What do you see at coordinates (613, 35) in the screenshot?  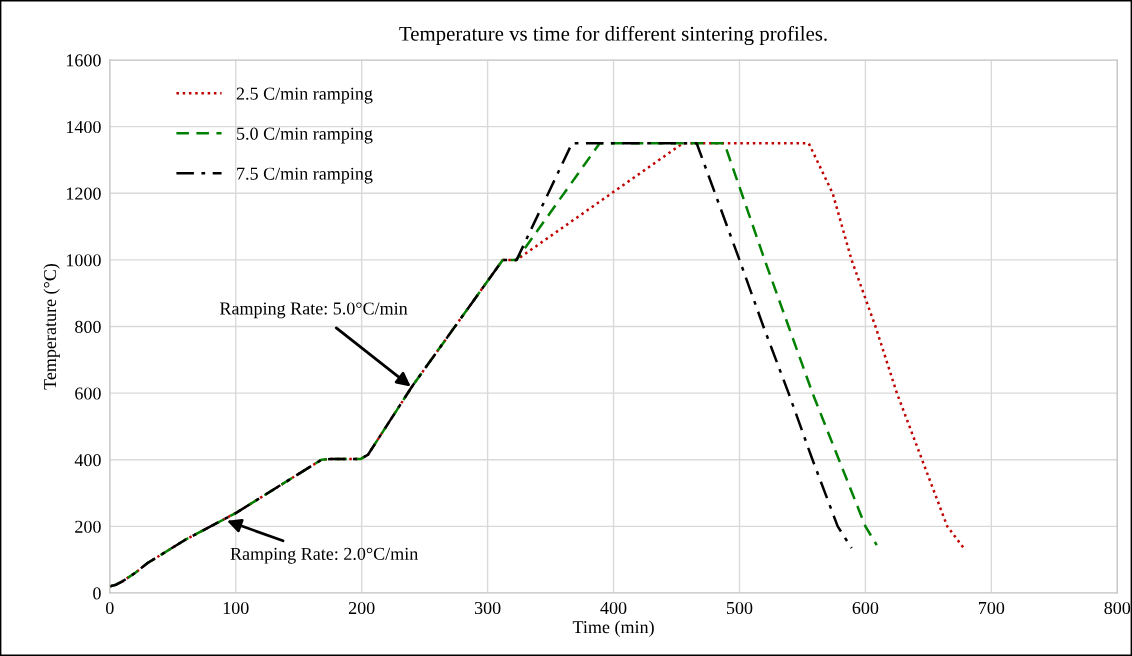 I see `chart-title: Temperature vs time for different sintering profiles.` at bounding box center [613, 35].